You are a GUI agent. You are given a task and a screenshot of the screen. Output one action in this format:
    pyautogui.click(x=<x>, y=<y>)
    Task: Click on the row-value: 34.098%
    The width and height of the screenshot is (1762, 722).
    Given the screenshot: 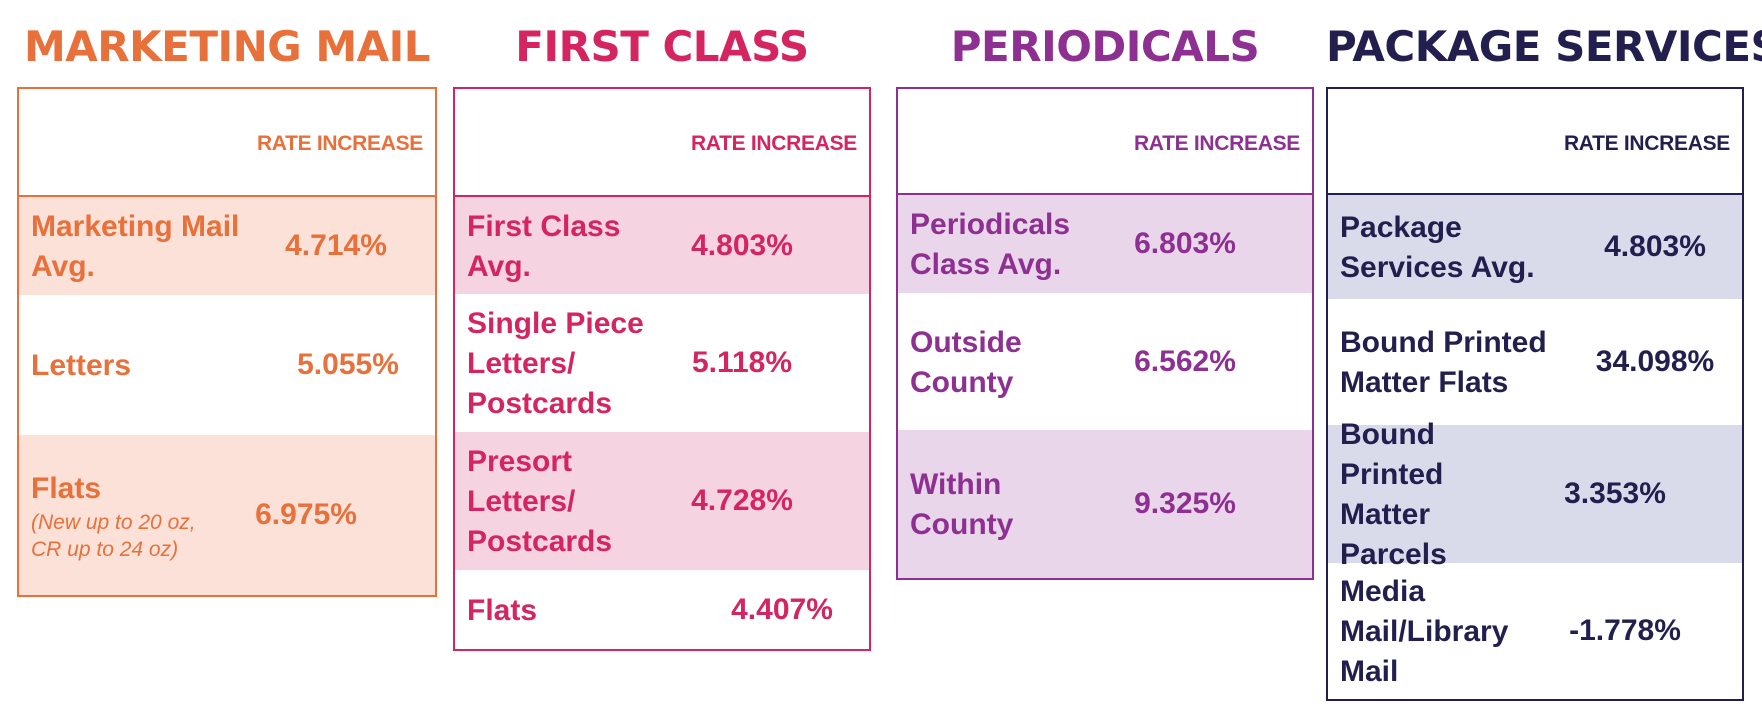 What is the action you would take?
    pyautogui.click(x=1655, y=361)
    